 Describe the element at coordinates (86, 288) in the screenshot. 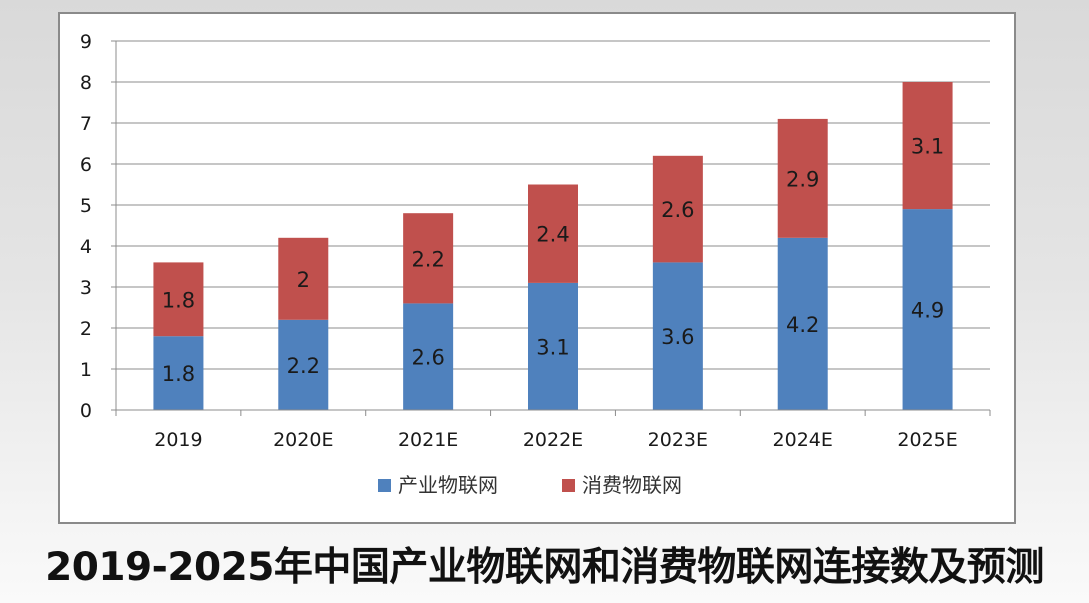

I see `y-tick-label: 3` at that location.